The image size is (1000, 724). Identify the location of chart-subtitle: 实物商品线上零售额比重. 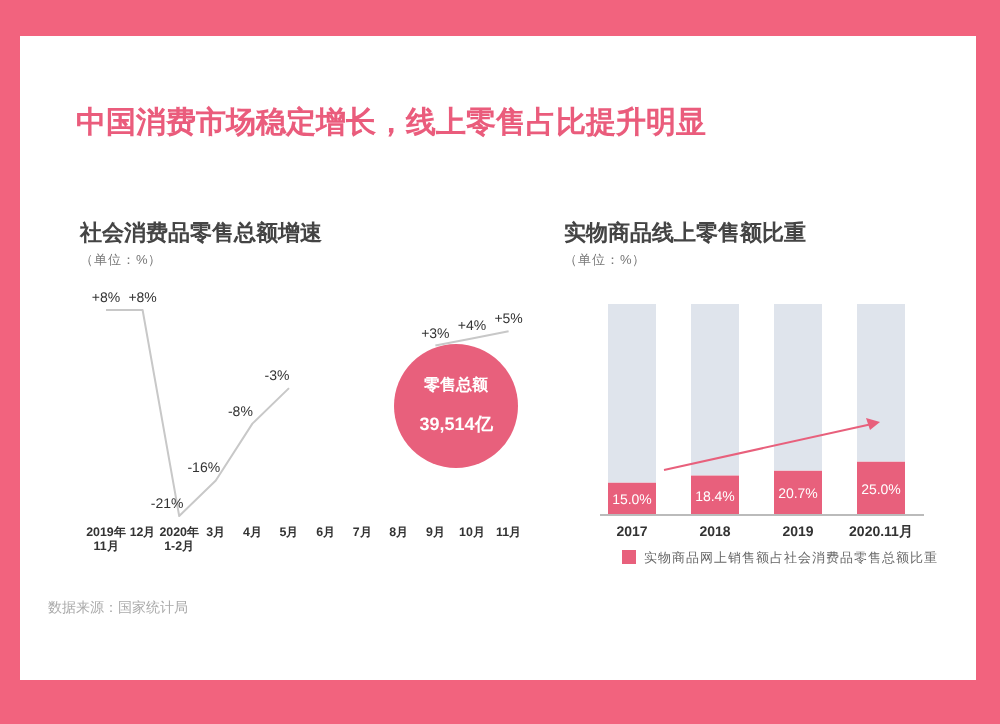
(685, 233).